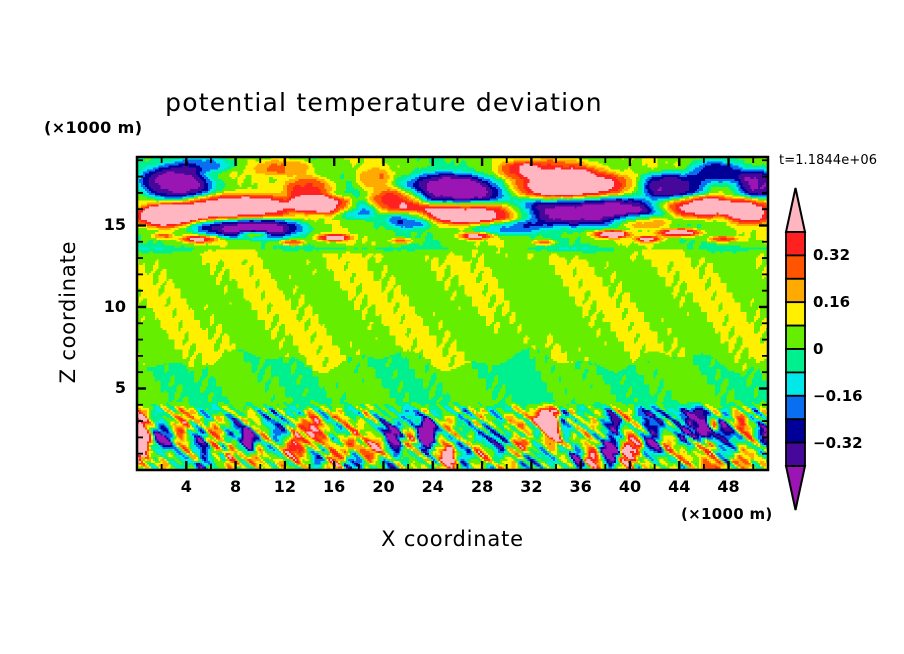 This screenshot has height=654, width=904. What do you see at coordinates (727, 514) in the screenshot?
I see `colorbar-unit-label: (×1000 m)` at bounding box center [727, 514].